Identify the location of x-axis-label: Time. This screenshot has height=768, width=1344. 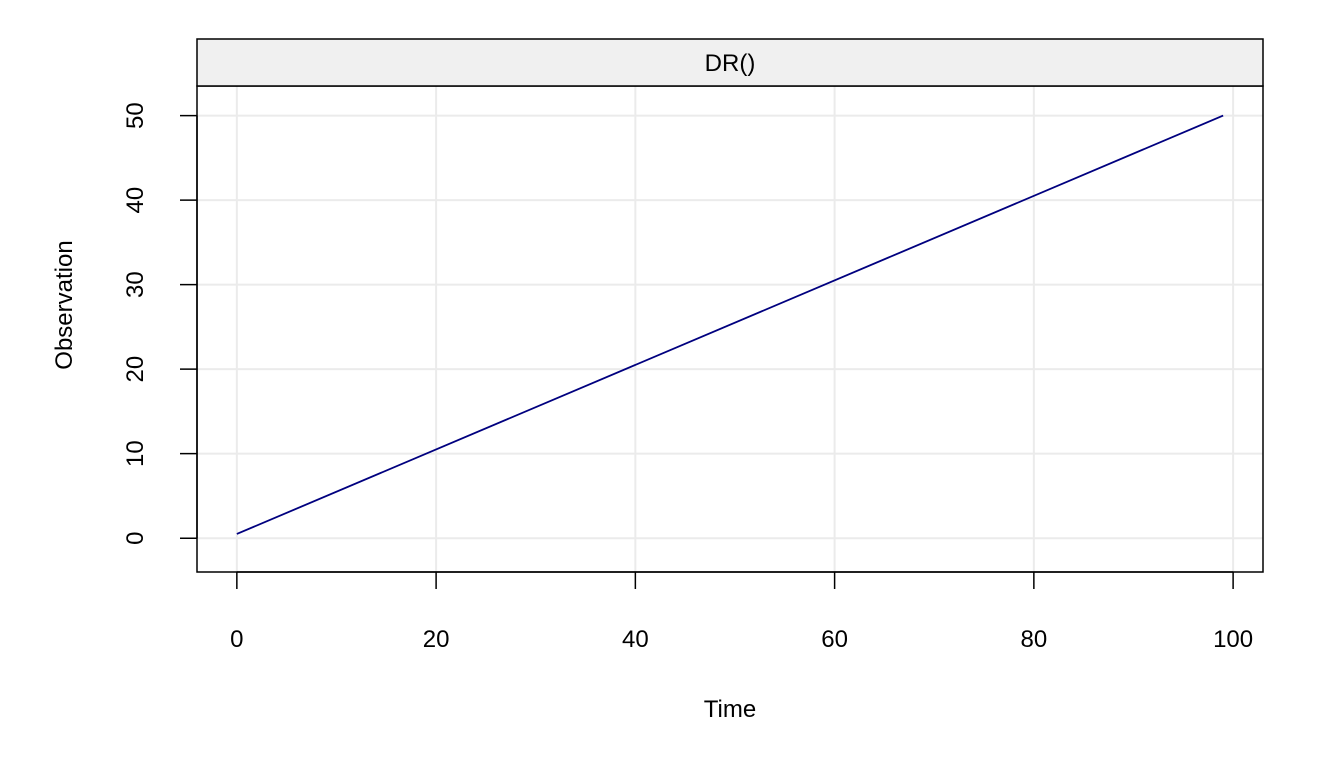
(730, 709).